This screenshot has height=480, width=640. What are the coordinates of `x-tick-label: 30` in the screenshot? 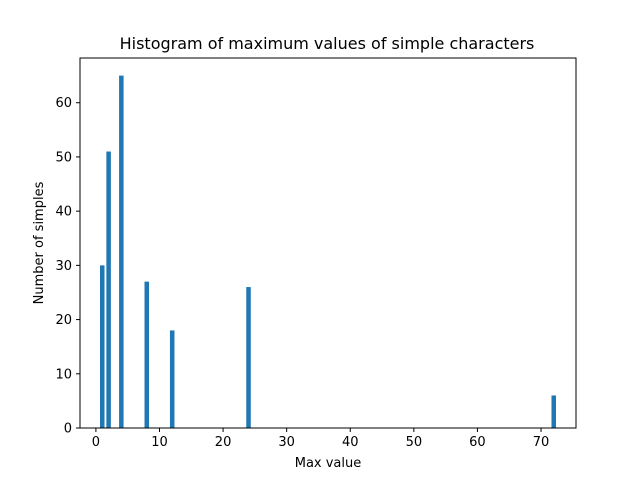 It's located at (286, 442).